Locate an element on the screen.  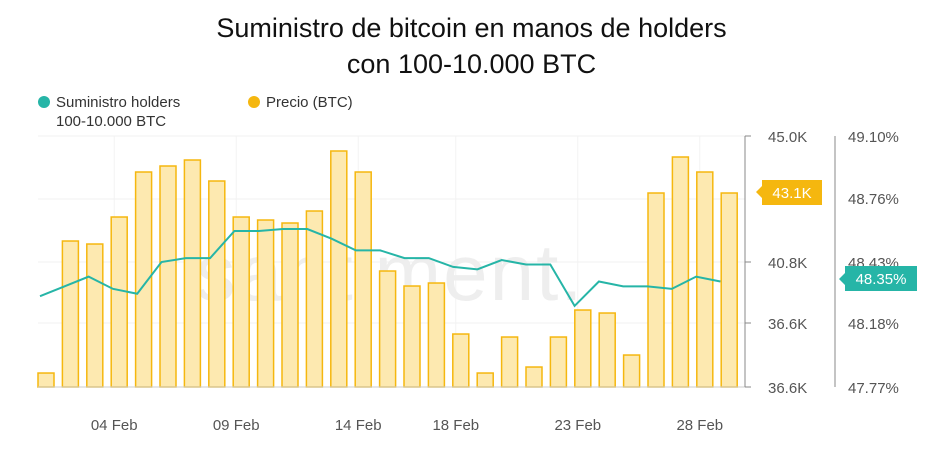
supply-badge-label: 48.35% is located at coordinates (881, 279).